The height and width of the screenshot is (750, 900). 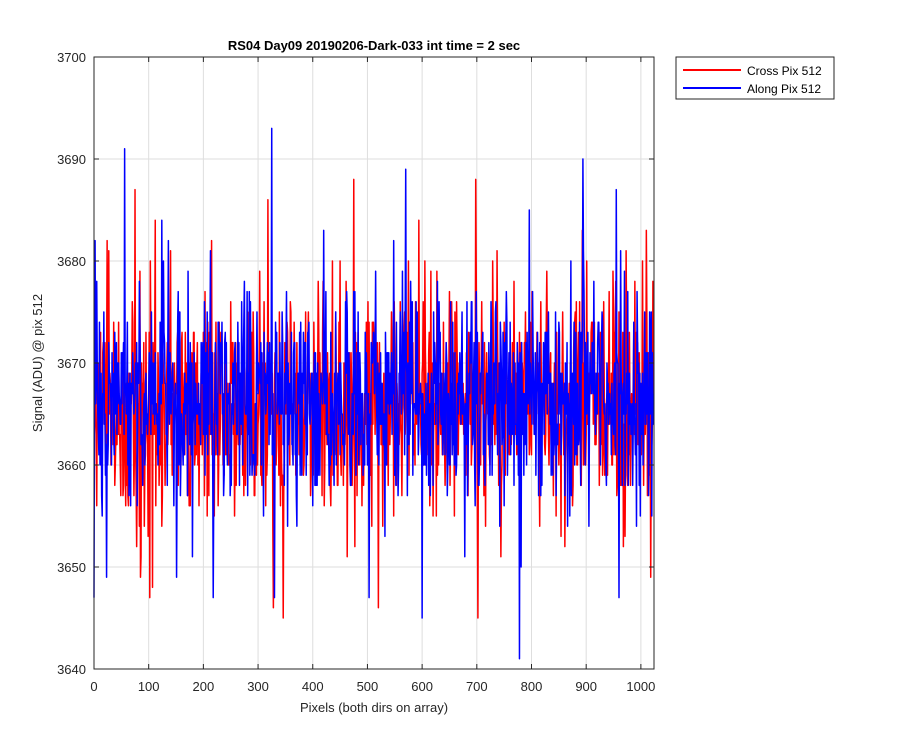 What do you see at coordinates (784, 71) in the screenshot?
I see `legend-label-cross: Cross Pix 512` at bounding box center [784, 71].